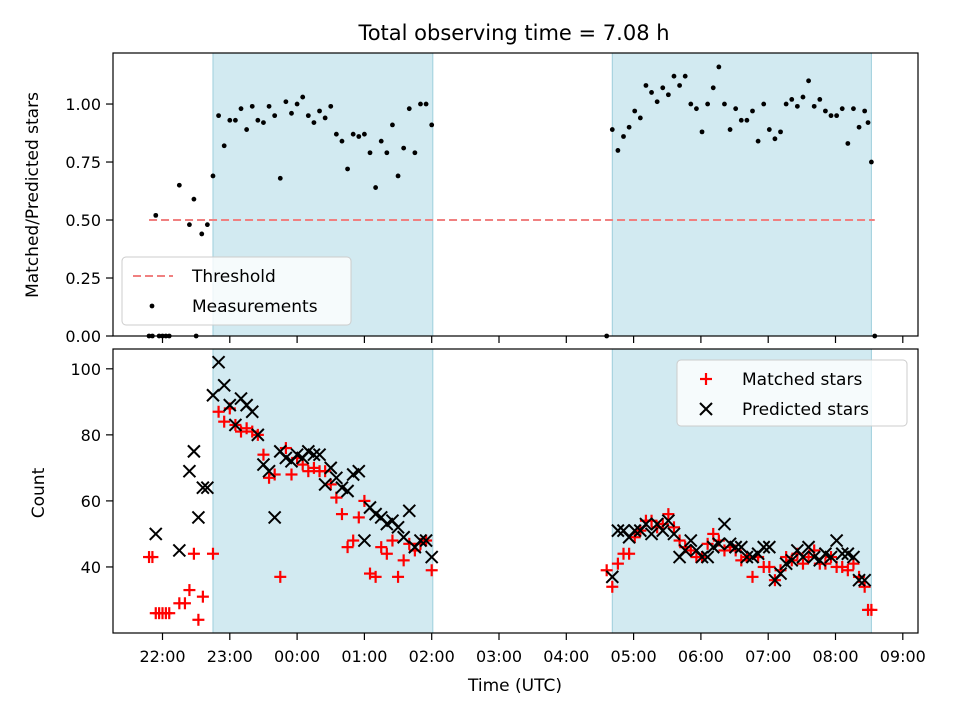 This screenshot has height=720, width=960. I want to click on top-y-tick-label: 0.50, so click(83, 220).